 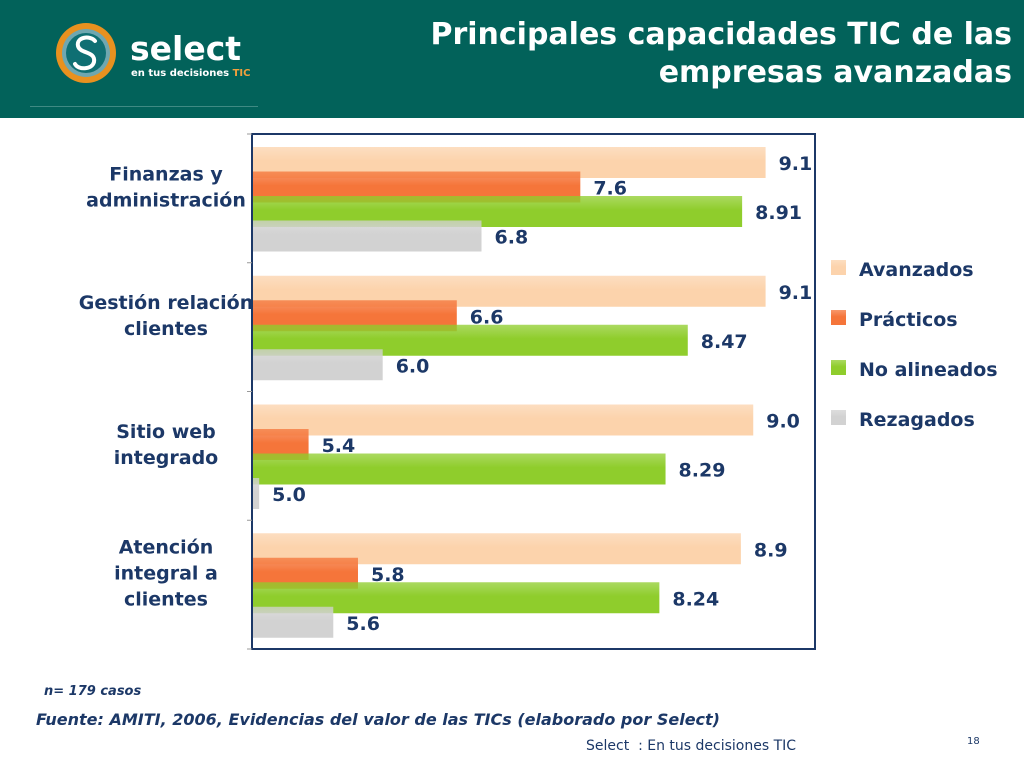 What do you see at coordinates (721, 34) in the screenshot?
I see `page-title-line-1: Principales capacidades TIC de las` at bounding box center [721, 34].